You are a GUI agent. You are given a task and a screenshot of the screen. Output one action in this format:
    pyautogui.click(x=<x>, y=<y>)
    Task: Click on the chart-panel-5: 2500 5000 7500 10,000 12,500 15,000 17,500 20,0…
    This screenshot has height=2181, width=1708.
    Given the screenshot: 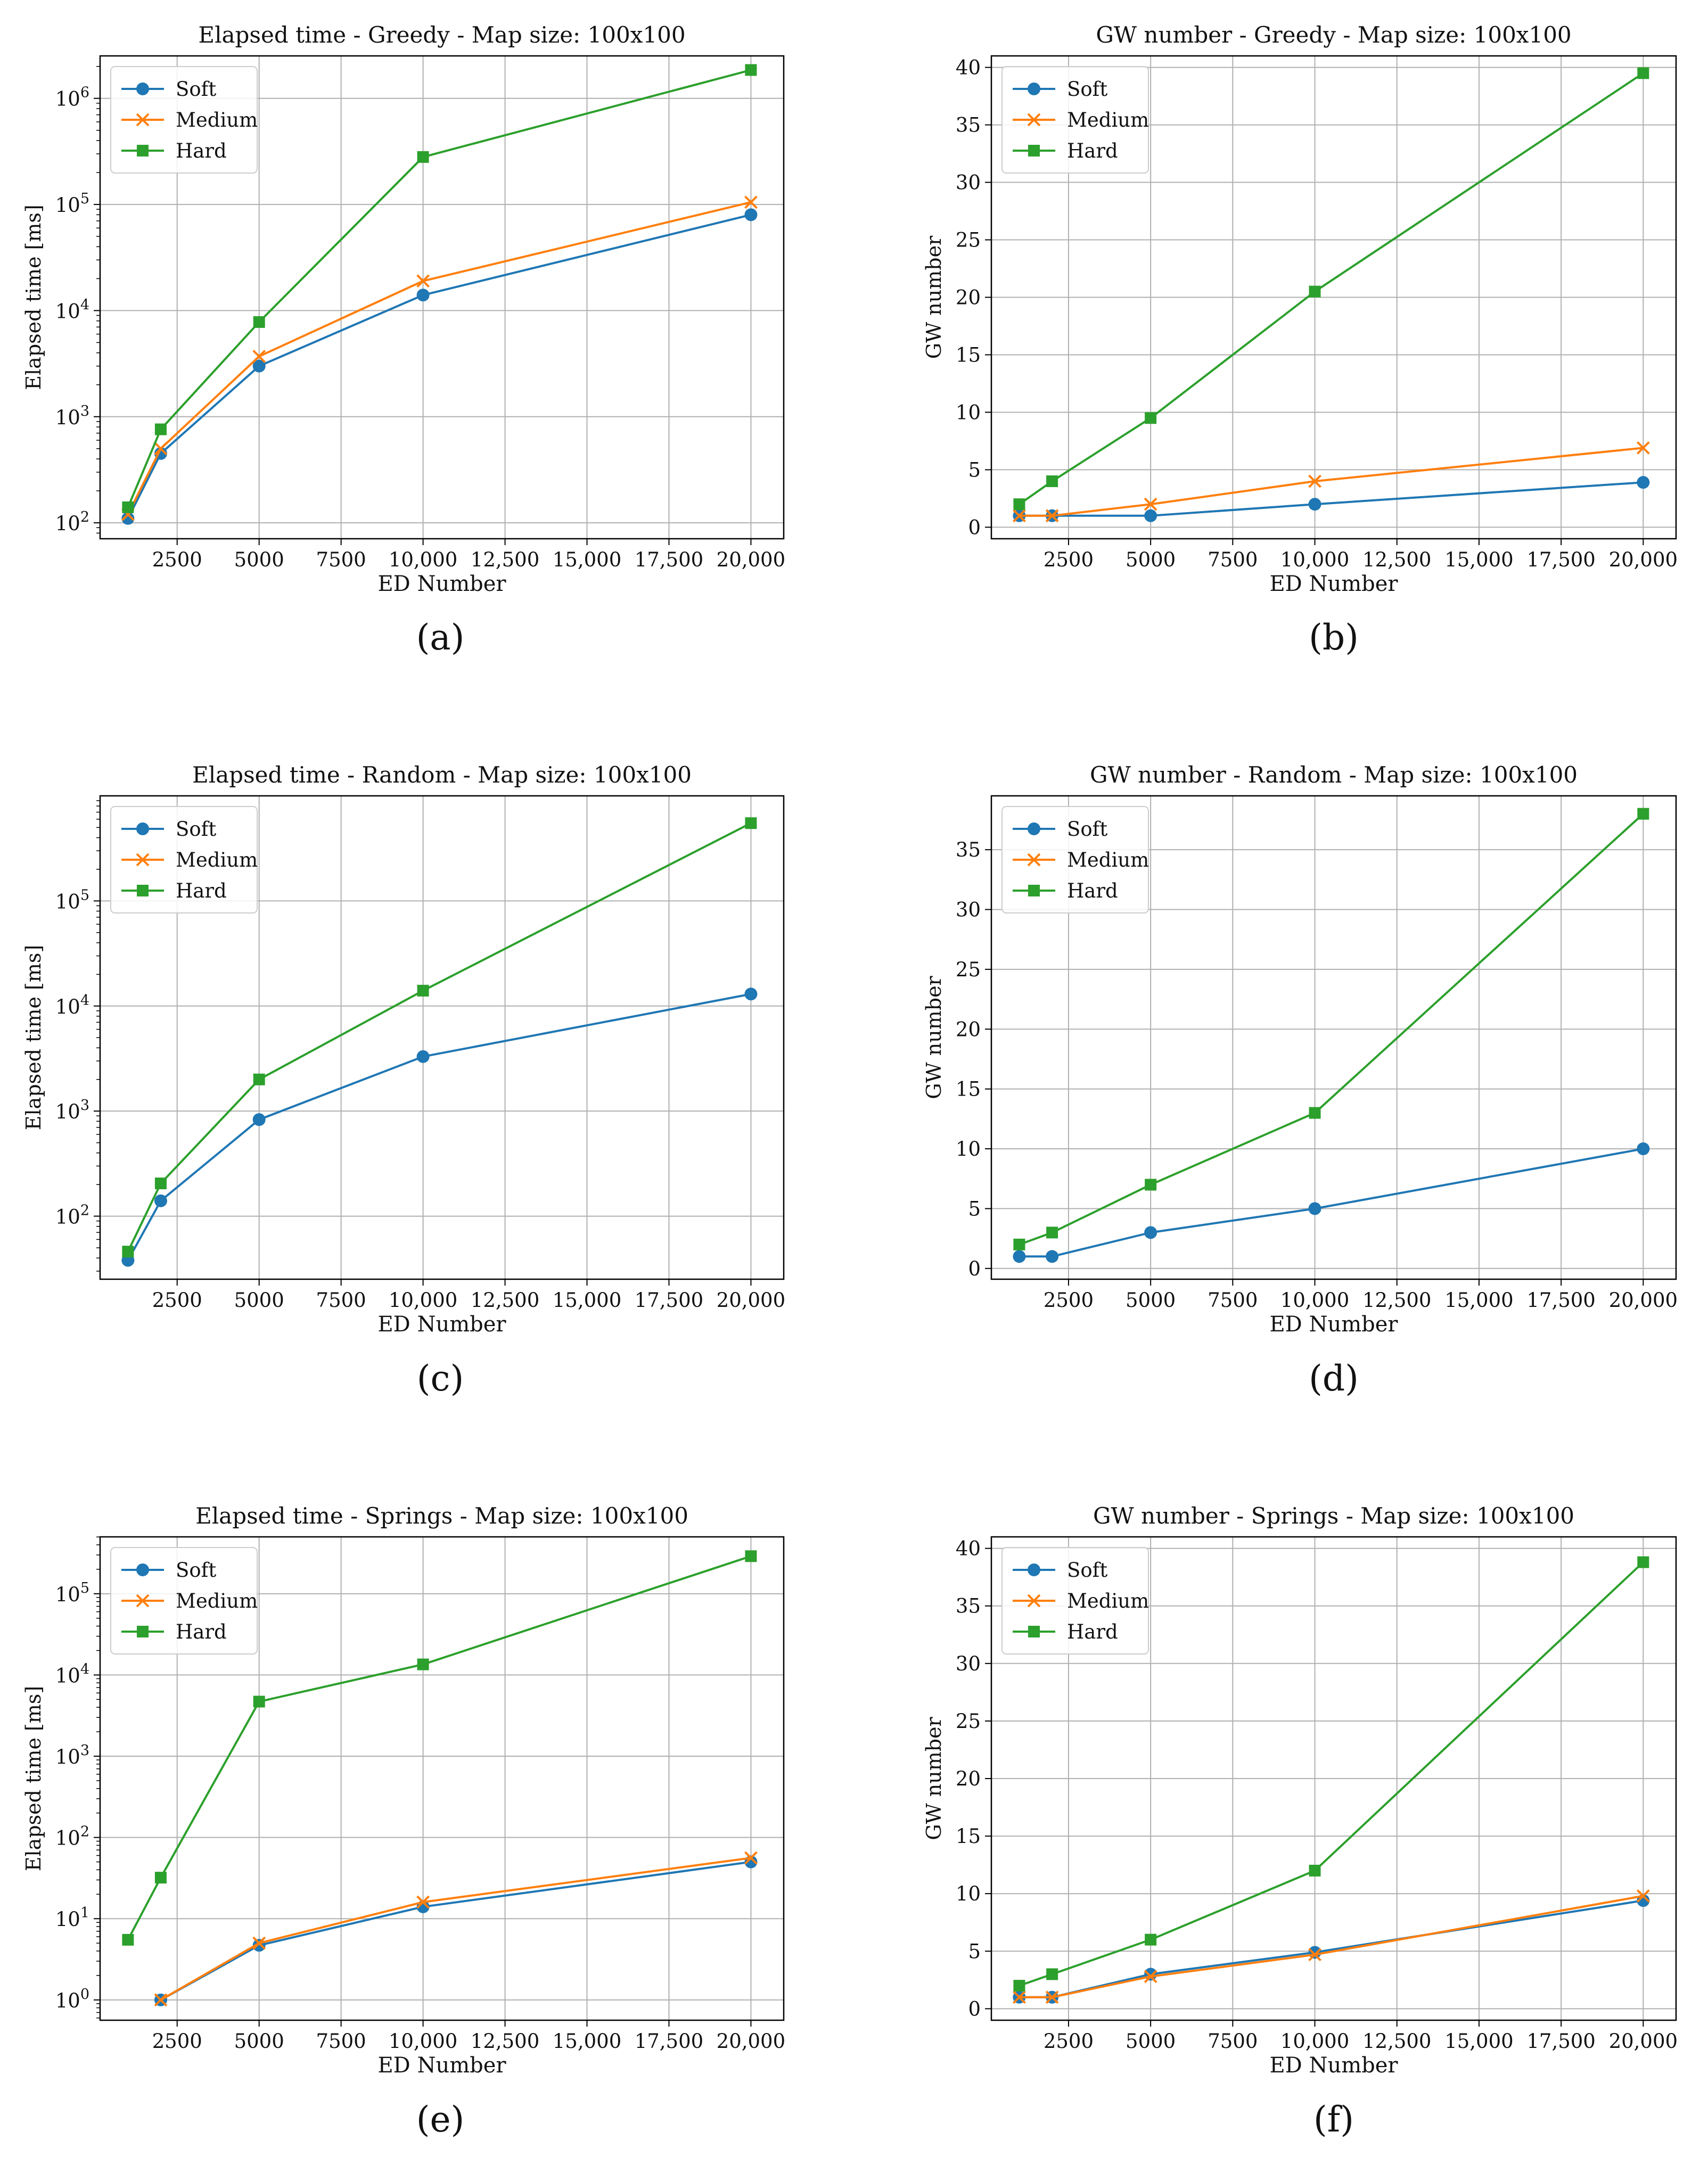 What is the action you would take?
    pyautogui.click(x=403, y=1822)
    